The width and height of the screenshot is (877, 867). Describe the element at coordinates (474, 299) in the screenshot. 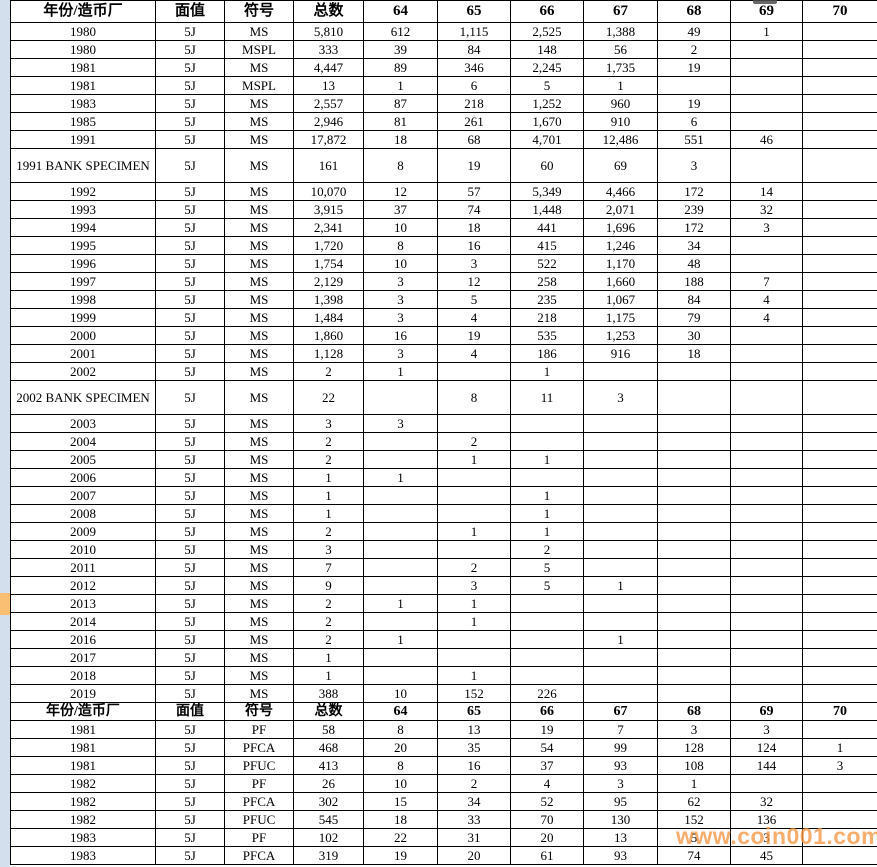

I see `value-cell: 5` at that location.